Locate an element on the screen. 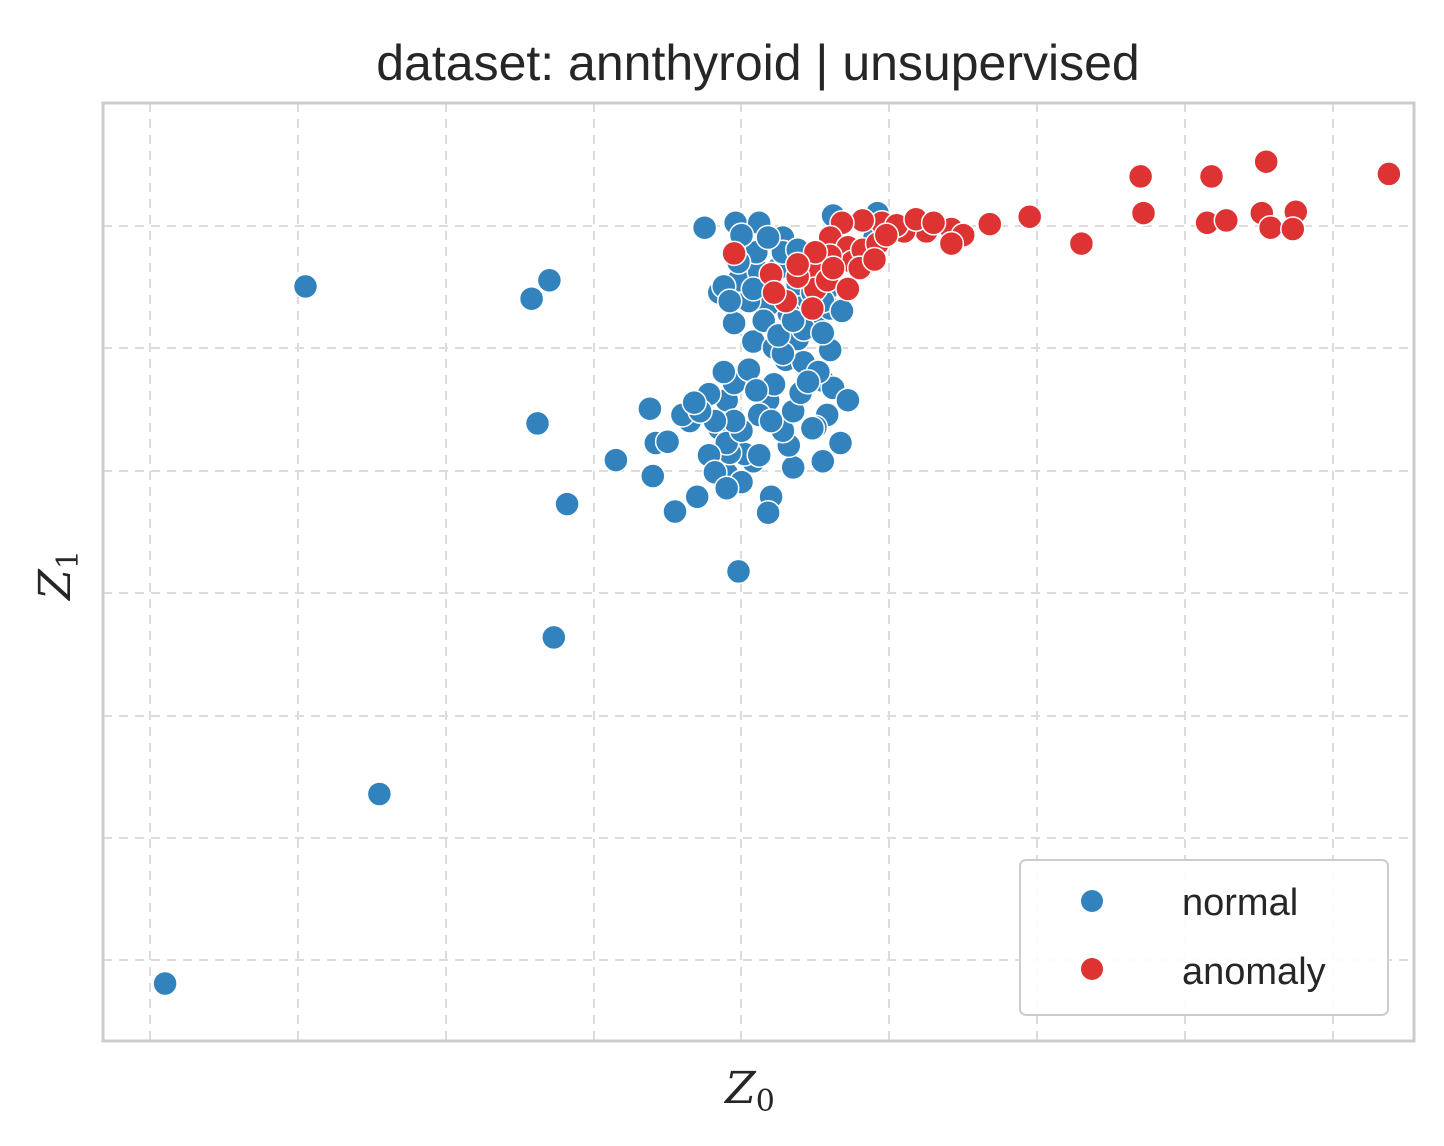 This screenshot has height=1146, width=1444. legend: normal anomaly is located at coordinates (1204, 937).